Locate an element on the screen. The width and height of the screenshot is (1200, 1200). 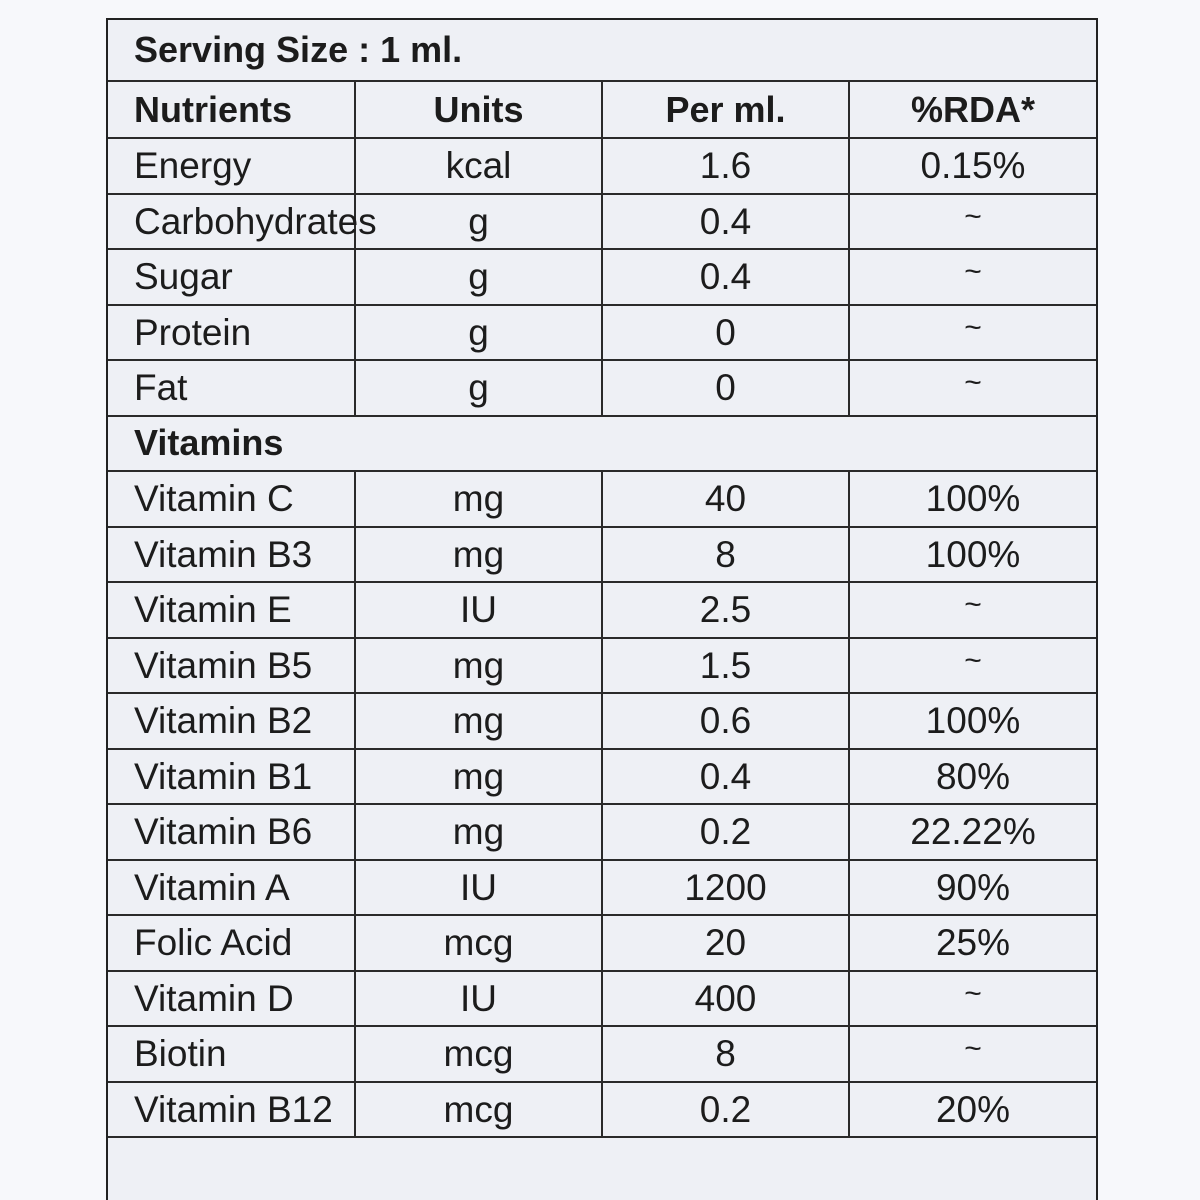
table-row: Vitamin B5 mg 1.5 ~ is located at coordinates (602, 665).